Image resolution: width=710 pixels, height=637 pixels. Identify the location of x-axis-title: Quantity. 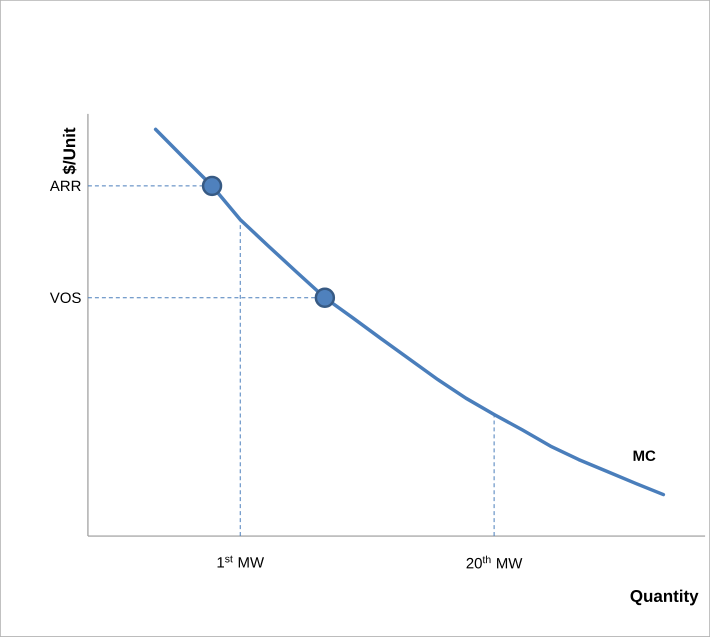
(664, 598).